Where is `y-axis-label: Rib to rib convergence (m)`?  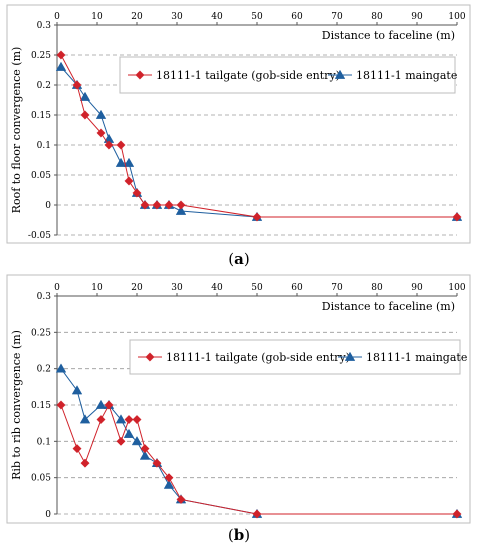 y-axis-label: Rib to rib convergence (m) is located at coordinates (16, 405).